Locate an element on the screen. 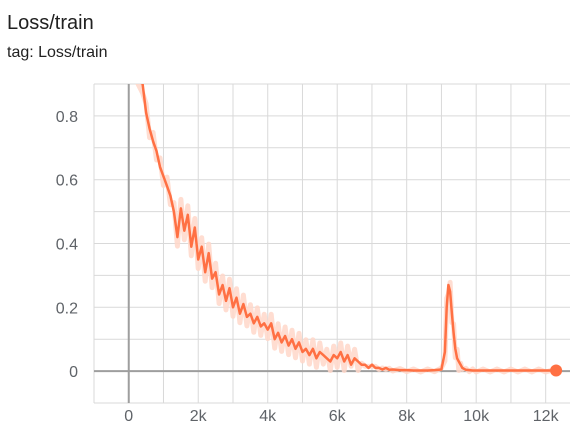  x-tick-label: 2k is located at coordinates (199, 416).